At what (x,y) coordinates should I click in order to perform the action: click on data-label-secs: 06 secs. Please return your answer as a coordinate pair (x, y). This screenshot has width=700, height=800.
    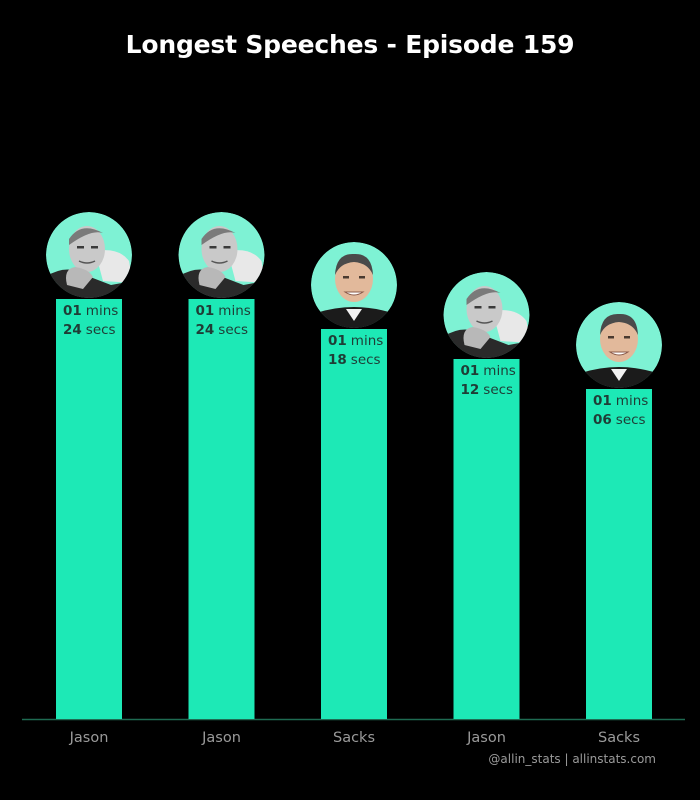
    Looking at the image, I should click on (619, 420).